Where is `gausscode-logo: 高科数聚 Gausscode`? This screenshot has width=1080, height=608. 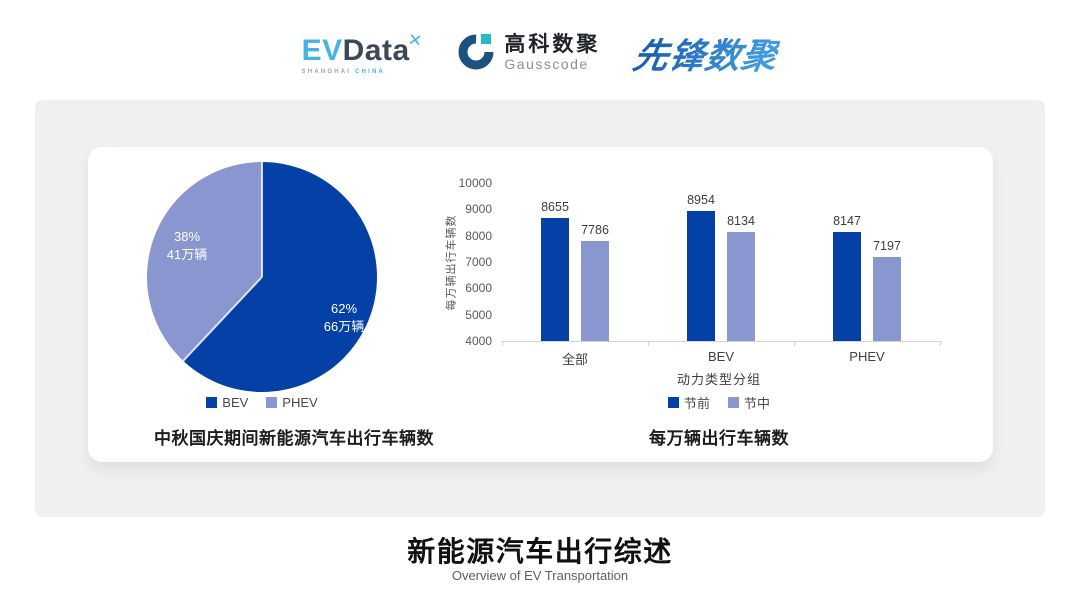
gausscode-logo: 高科数聚 Gausscode is located at coordinates (528, 53).